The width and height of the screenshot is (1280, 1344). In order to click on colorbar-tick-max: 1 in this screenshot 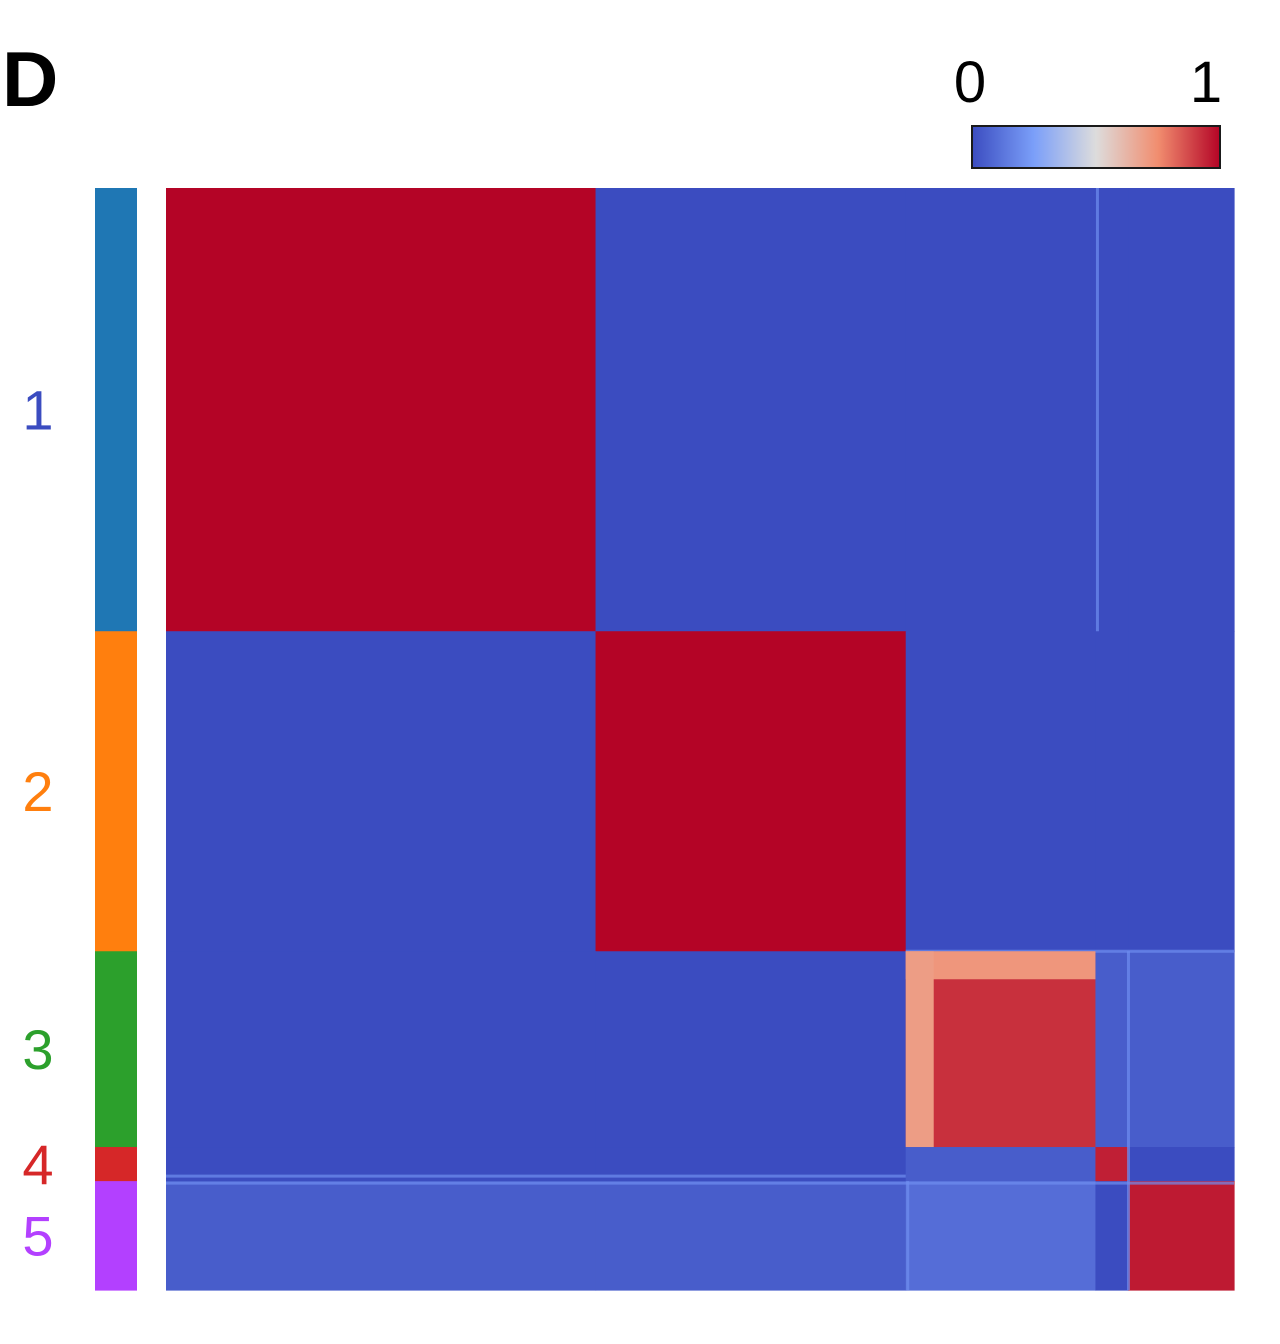, I will do `click(1206, 82)`.